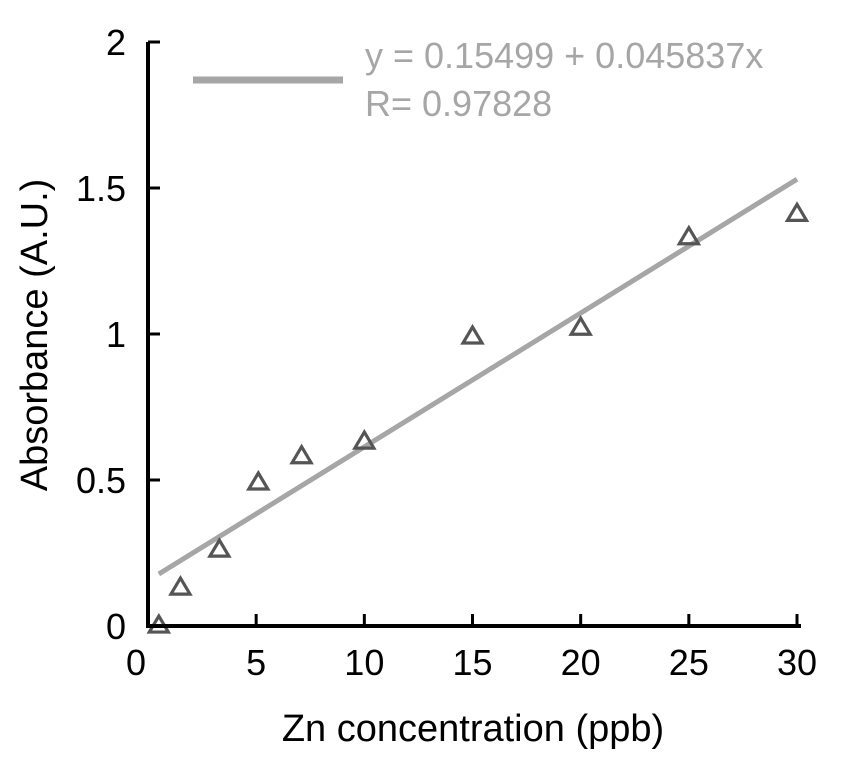  Describe the element at coordinates (116, 42) in the screenshot. I see `y-tick-label: 2` at that location.